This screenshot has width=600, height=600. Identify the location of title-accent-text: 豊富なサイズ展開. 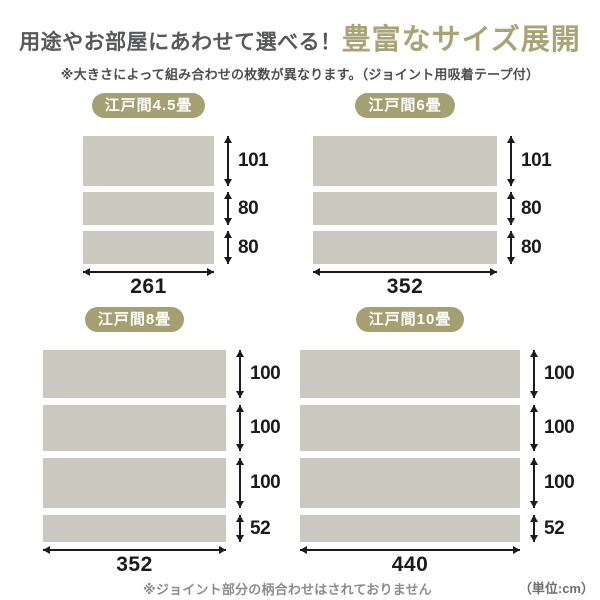
(461, 40).